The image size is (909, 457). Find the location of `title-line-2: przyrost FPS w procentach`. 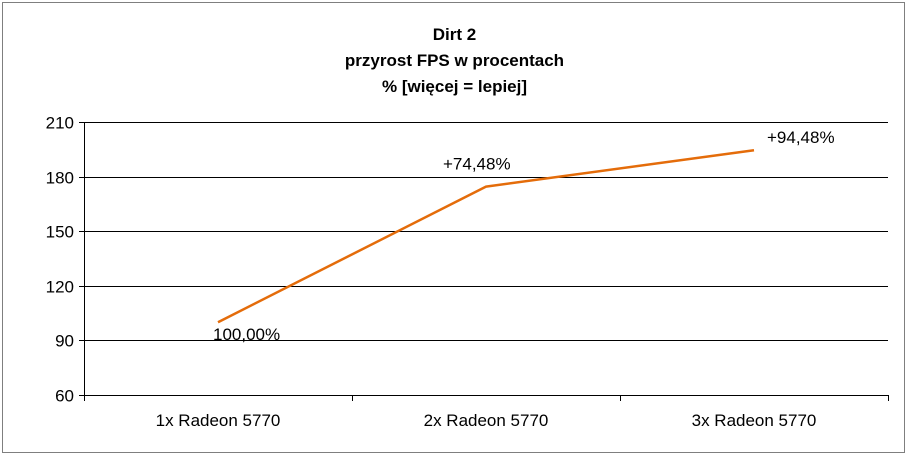

title-line-2: przyrost FPS w procentach is located at coordinates (454, 60).